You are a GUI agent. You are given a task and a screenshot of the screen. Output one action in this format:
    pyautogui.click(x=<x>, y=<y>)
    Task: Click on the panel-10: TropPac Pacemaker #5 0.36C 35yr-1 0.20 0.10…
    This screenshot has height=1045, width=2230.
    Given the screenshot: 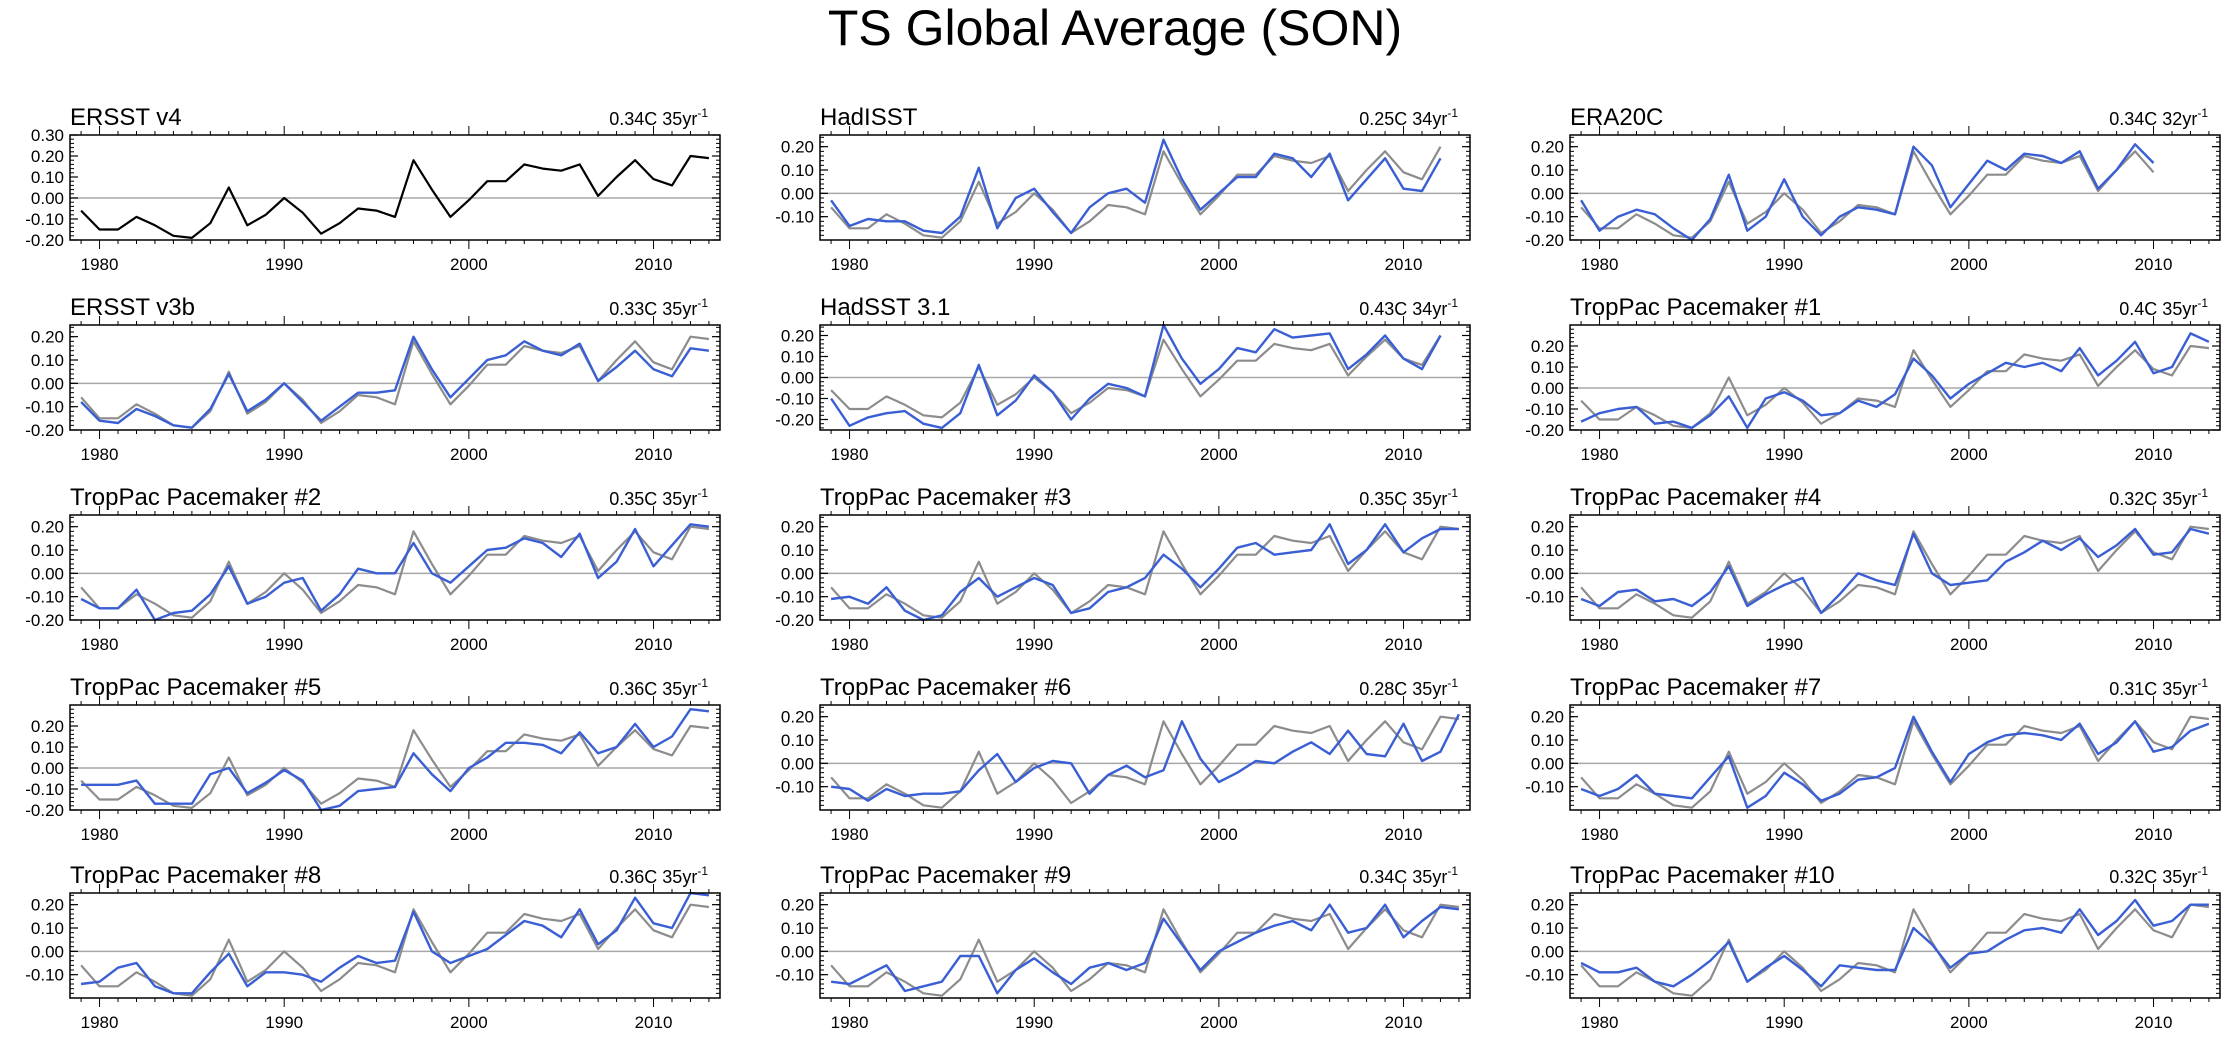 What is the action you would take?
    pyautogui.click(x=373, y=759)
    